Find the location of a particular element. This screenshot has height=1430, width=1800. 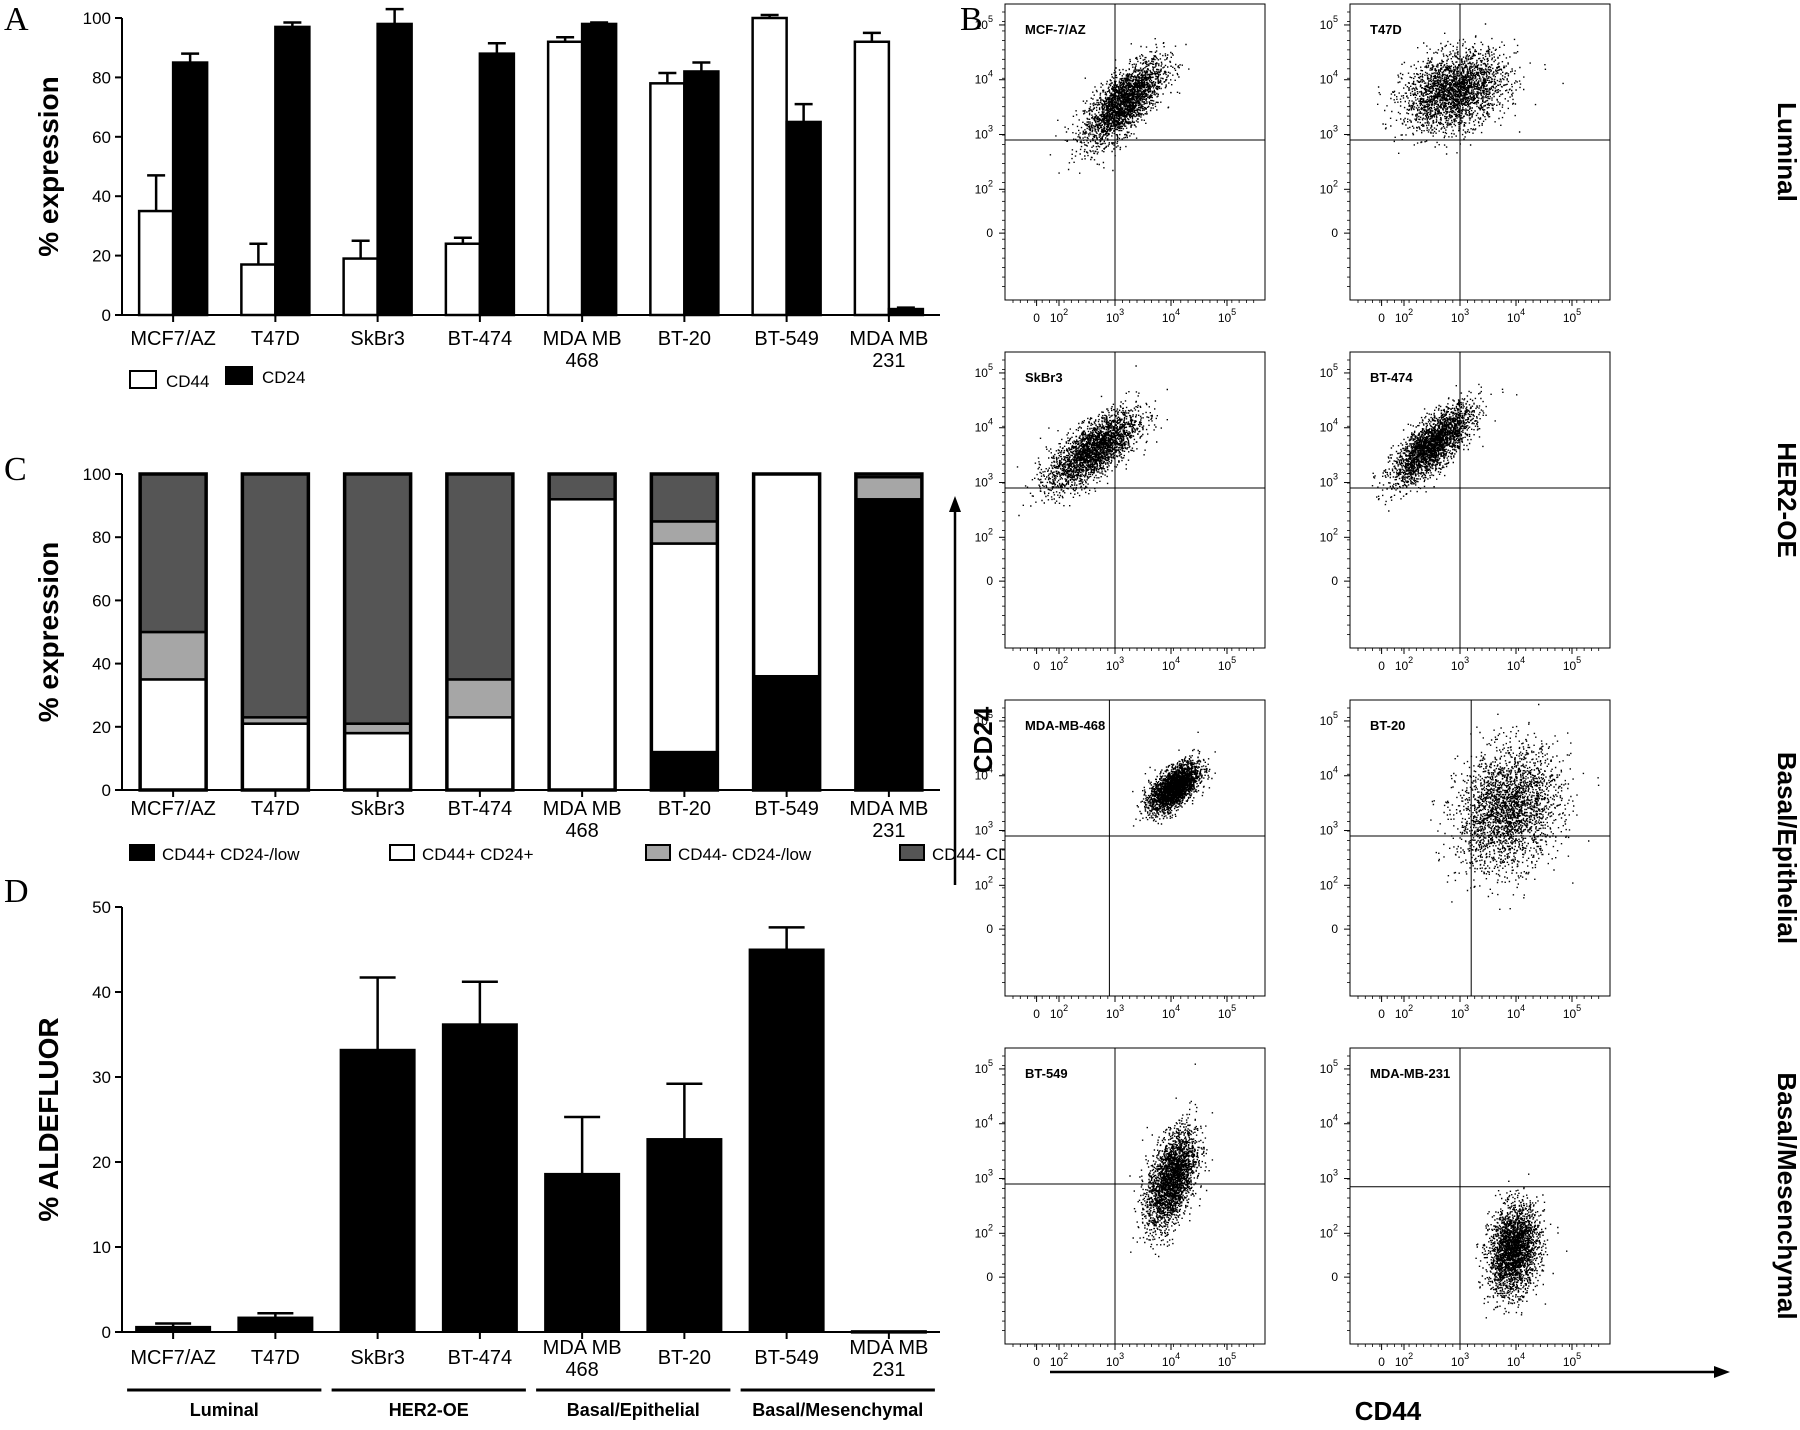

c-legend-swatch is located at coordinates (658, 852).